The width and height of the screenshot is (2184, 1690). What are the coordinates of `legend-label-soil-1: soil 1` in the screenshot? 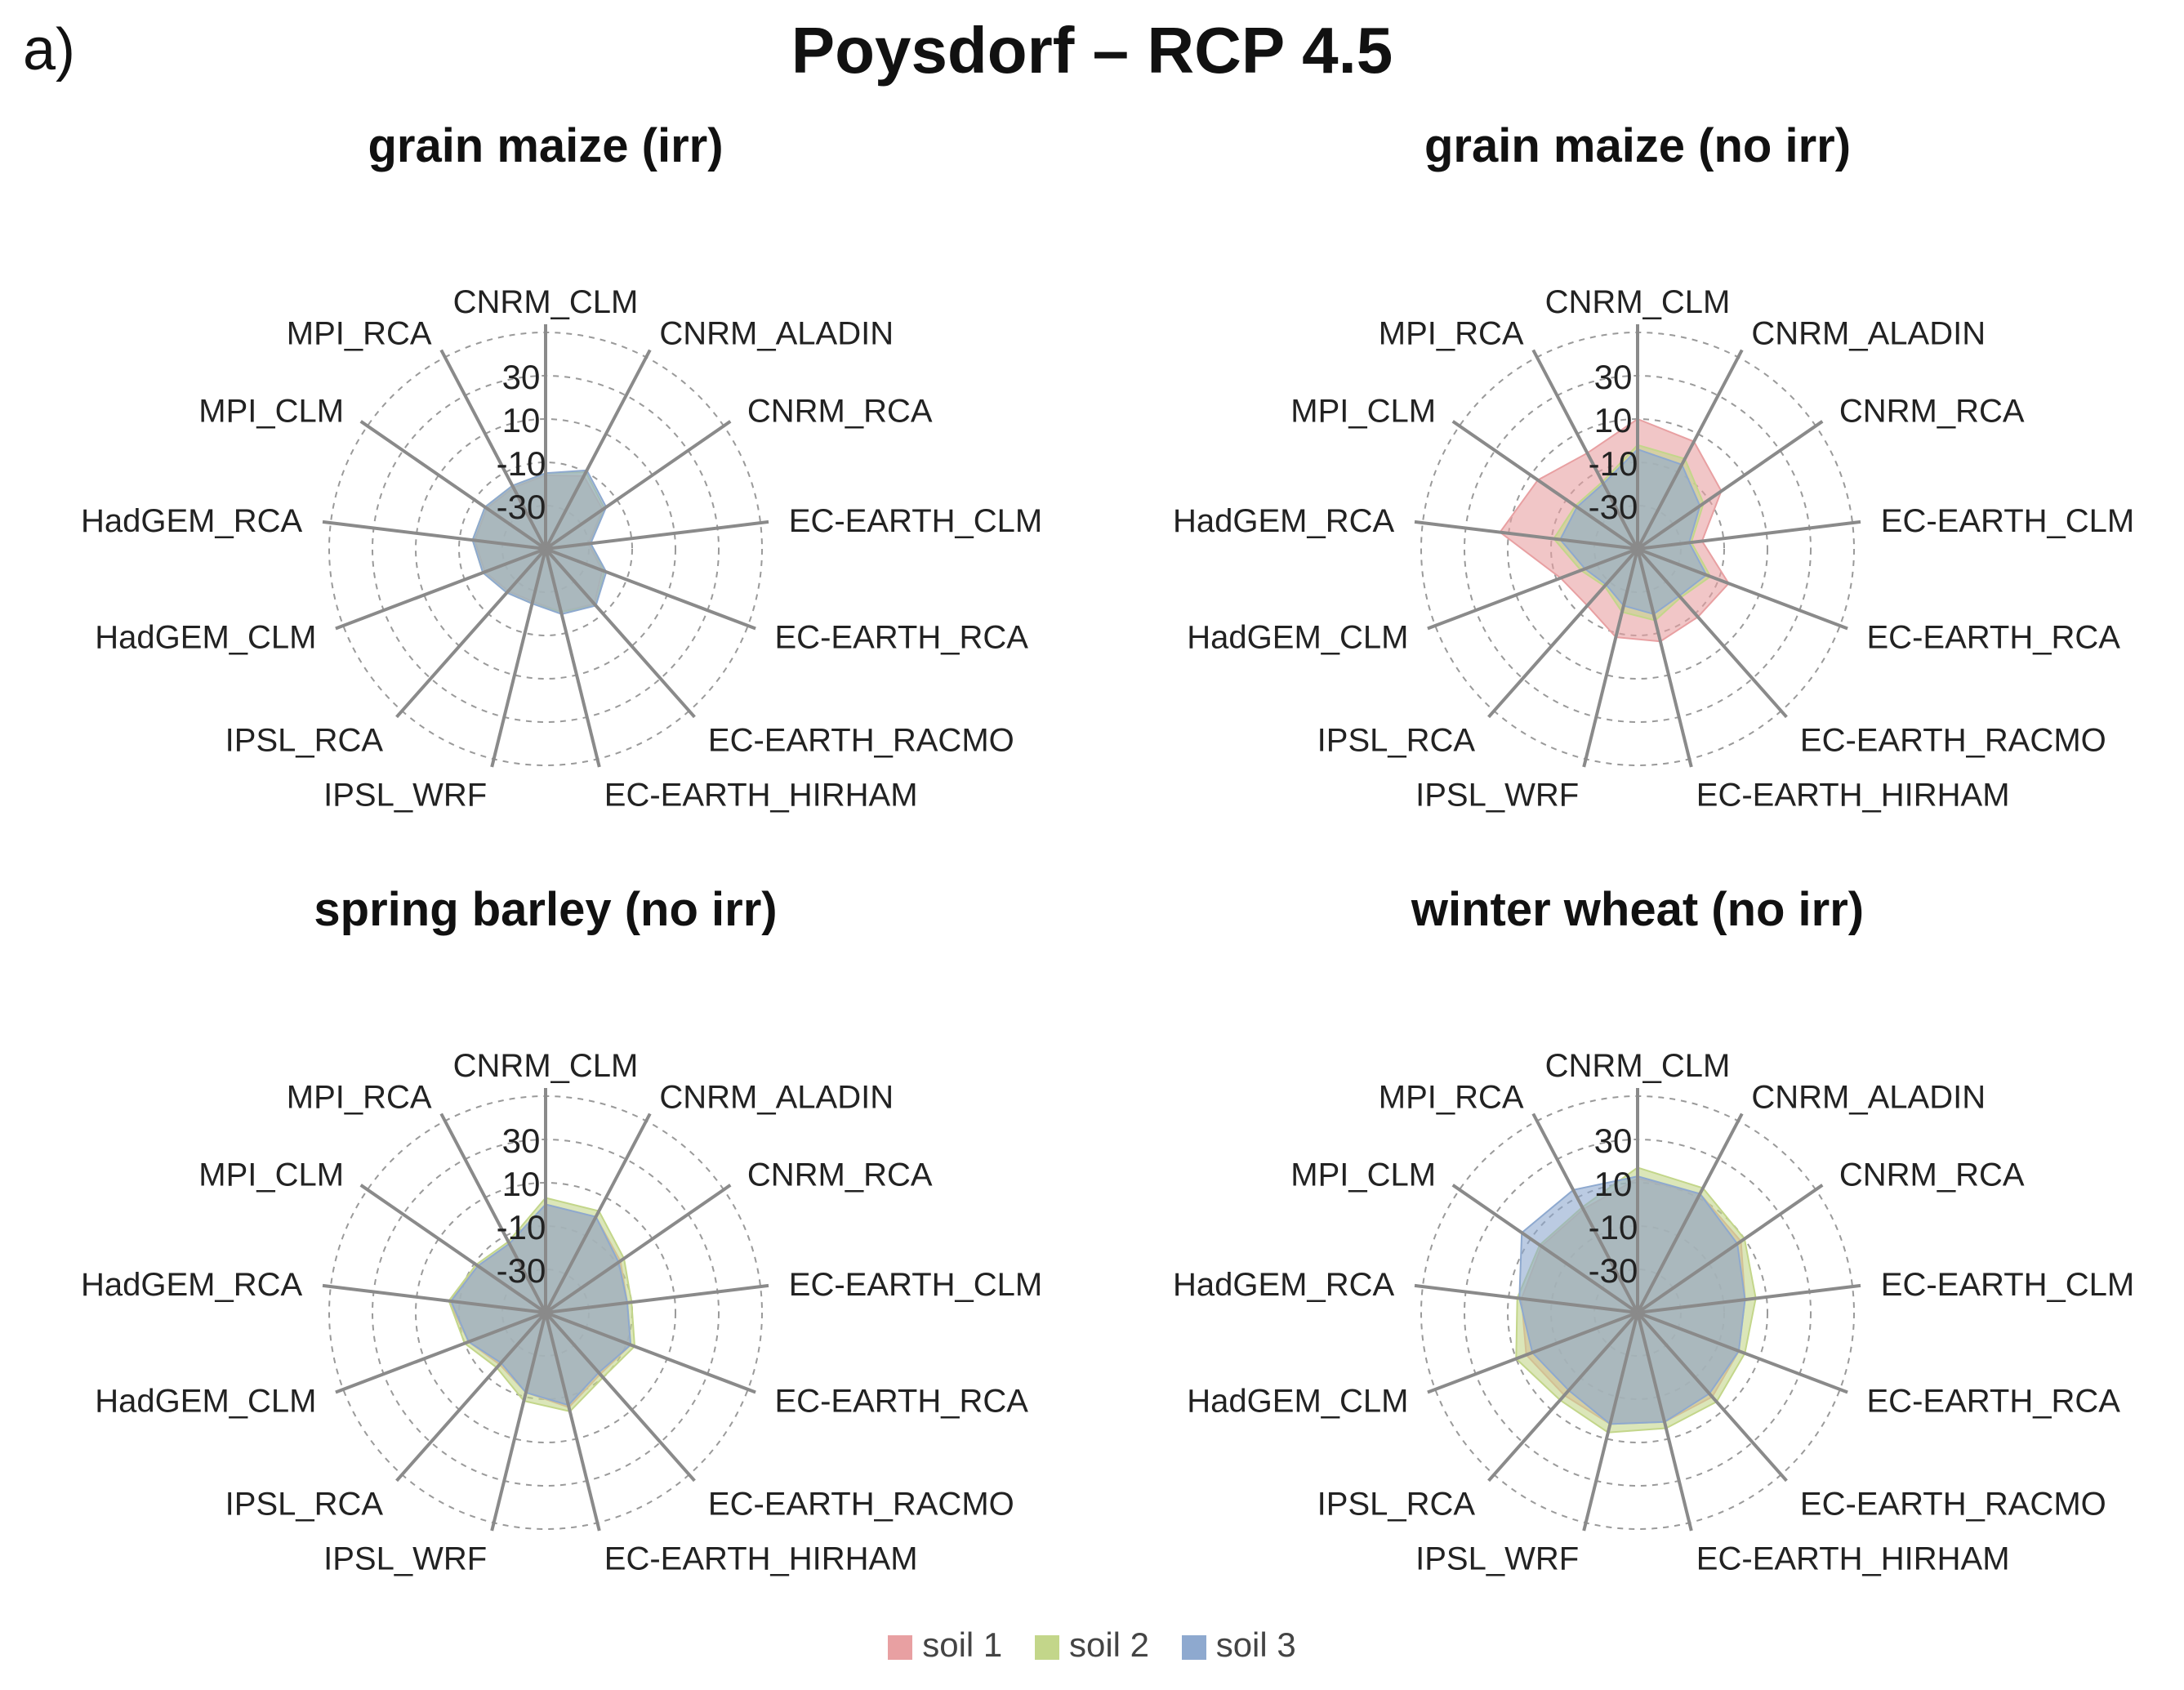 It's located at (963, 1644).